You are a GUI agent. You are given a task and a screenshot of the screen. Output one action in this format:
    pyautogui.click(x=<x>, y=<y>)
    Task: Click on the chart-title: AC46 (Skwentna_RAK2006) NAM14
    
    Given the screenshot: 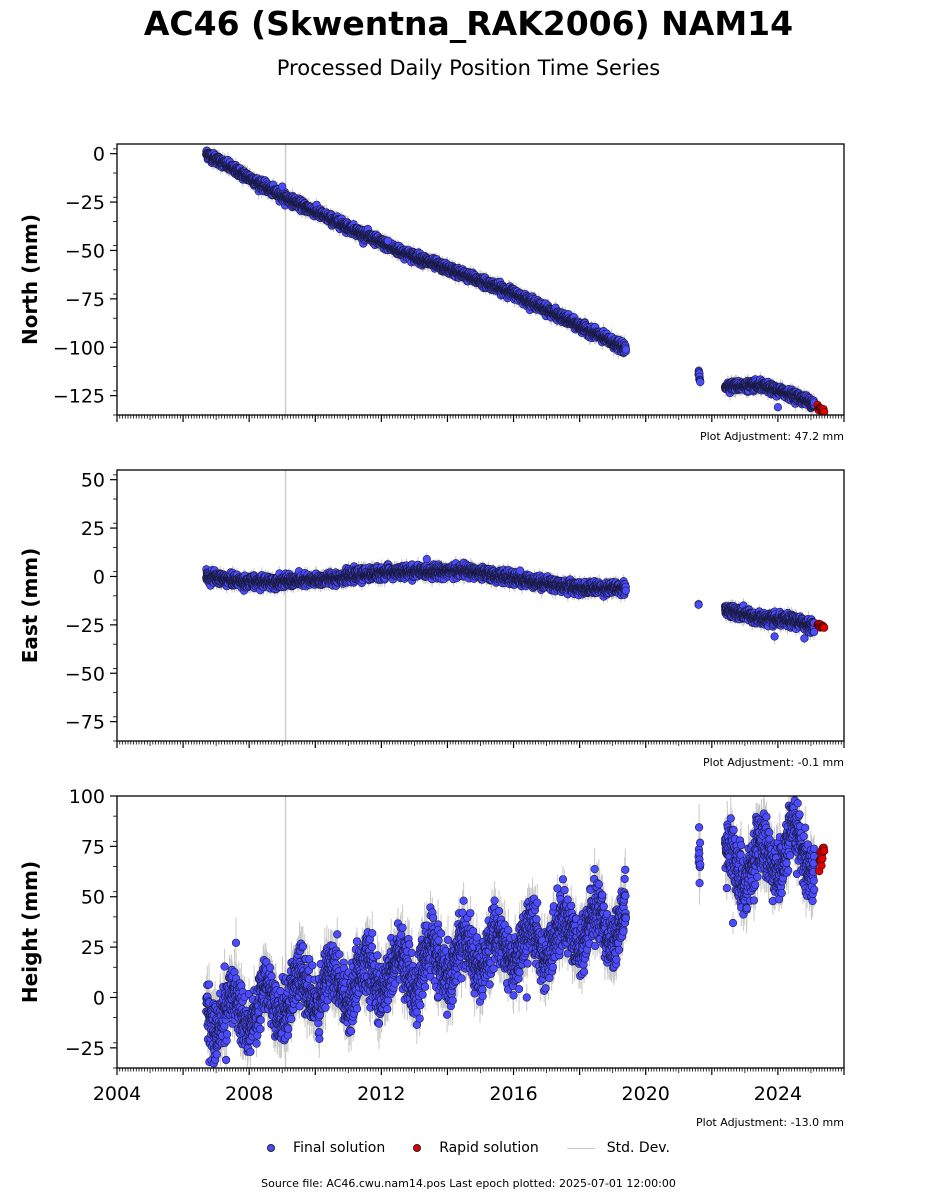 What is the action you would take?
    pyautogui.click(x=468, y=23)
    